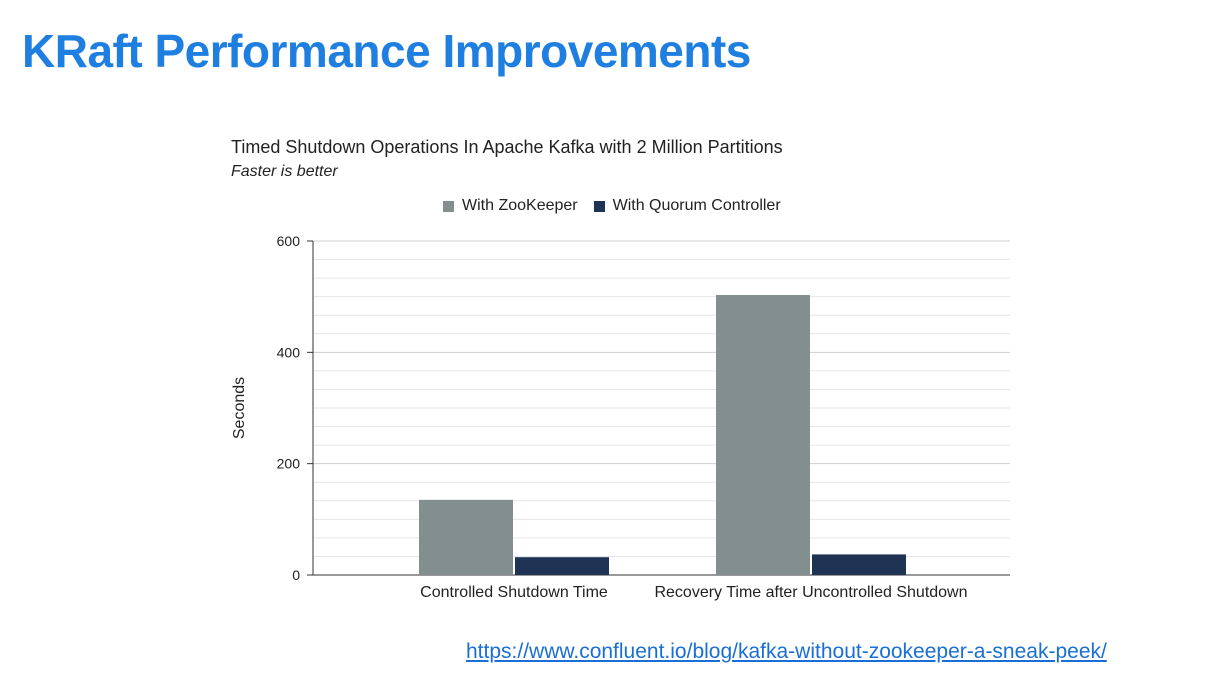 The width and height of the screenshot is (1212, 682). What do you see at coordinates (696, 205) in the screenshot?
I see `legend-label-quorum: With Quorum Controller` at bounding box center [696, 205].